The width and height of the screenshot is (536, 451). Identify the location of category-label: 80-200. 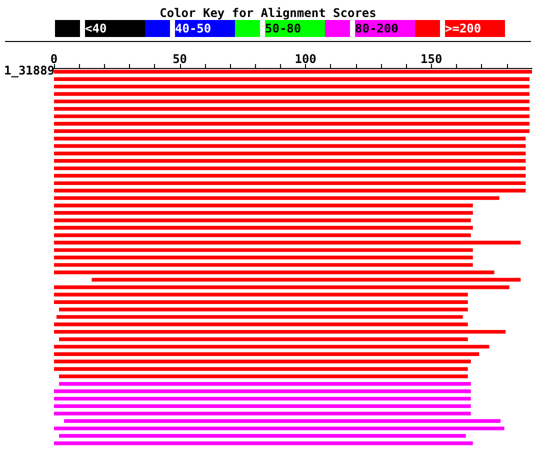
(376, 29).